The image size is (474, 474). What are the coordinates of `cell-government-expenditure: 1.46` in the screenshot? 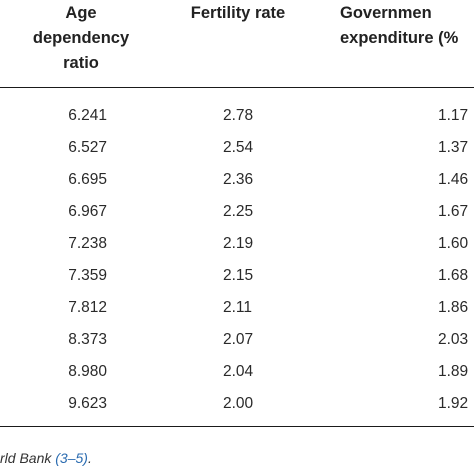 It's located at (453, 179).